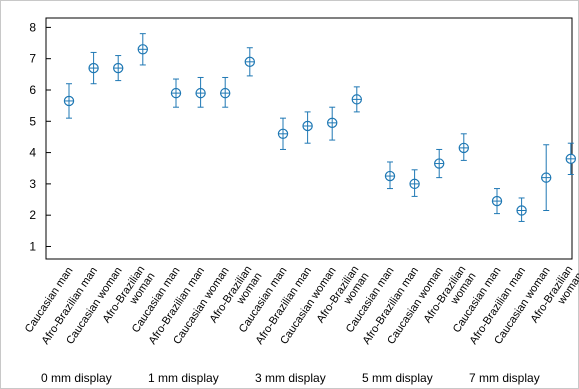  What do you see at coordinates (32, 246) in the screenshot?
I see `y-tick-label: 1` at bounding box center [32, 246].